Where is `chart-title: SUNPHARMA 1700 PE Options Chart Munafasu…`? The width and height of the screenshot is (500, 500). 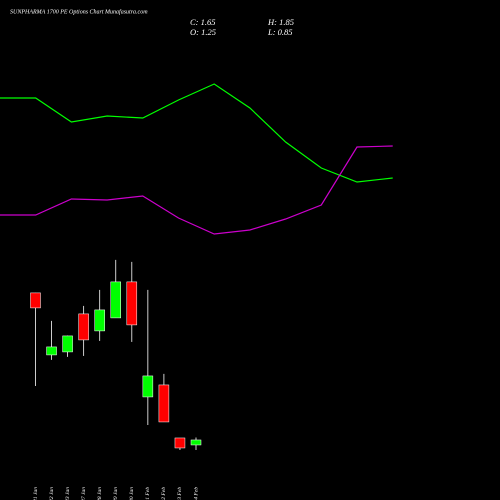 chart-title: SUNPHARMA 1700 PE Options Chart Munafasu… is located at coordinates (79, 11).